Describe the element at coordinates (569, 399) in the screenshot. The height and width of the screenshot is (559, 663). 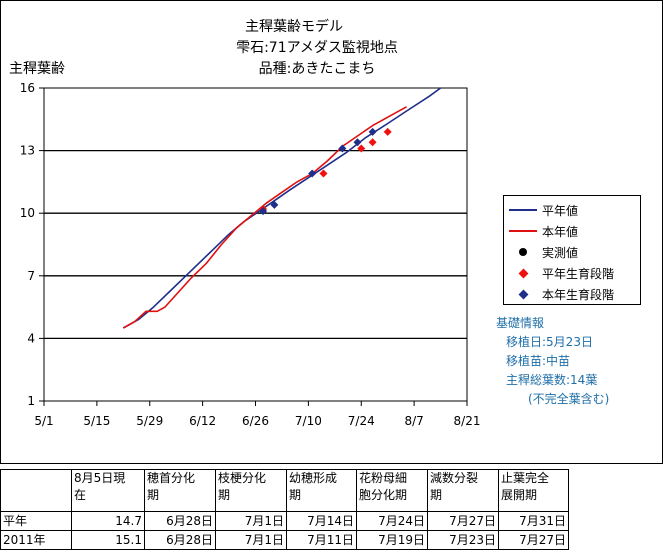
I see `leaf-number-note: (不完全葉含む)` at that location.